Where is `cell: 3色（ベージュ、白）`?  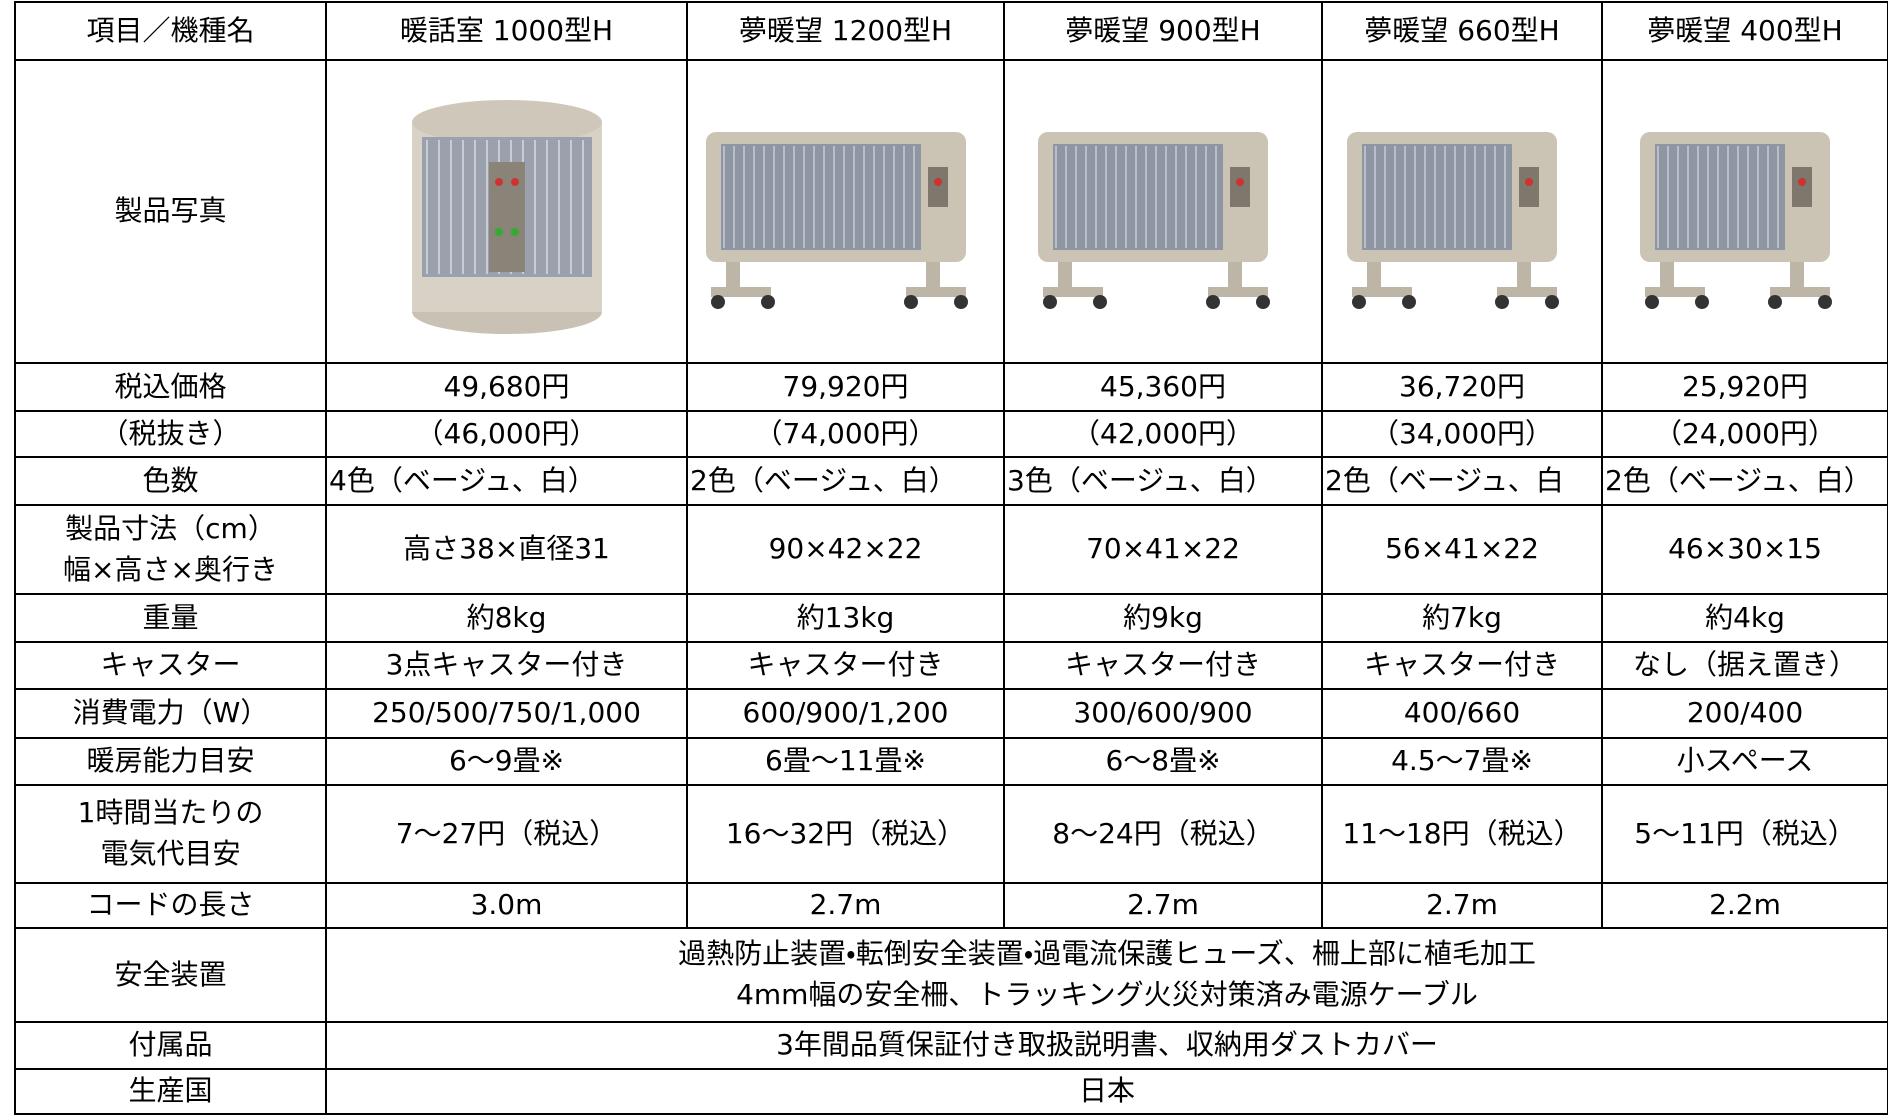 cell: 3色（ベージュ、白） is located at coordinates (1163, 481).